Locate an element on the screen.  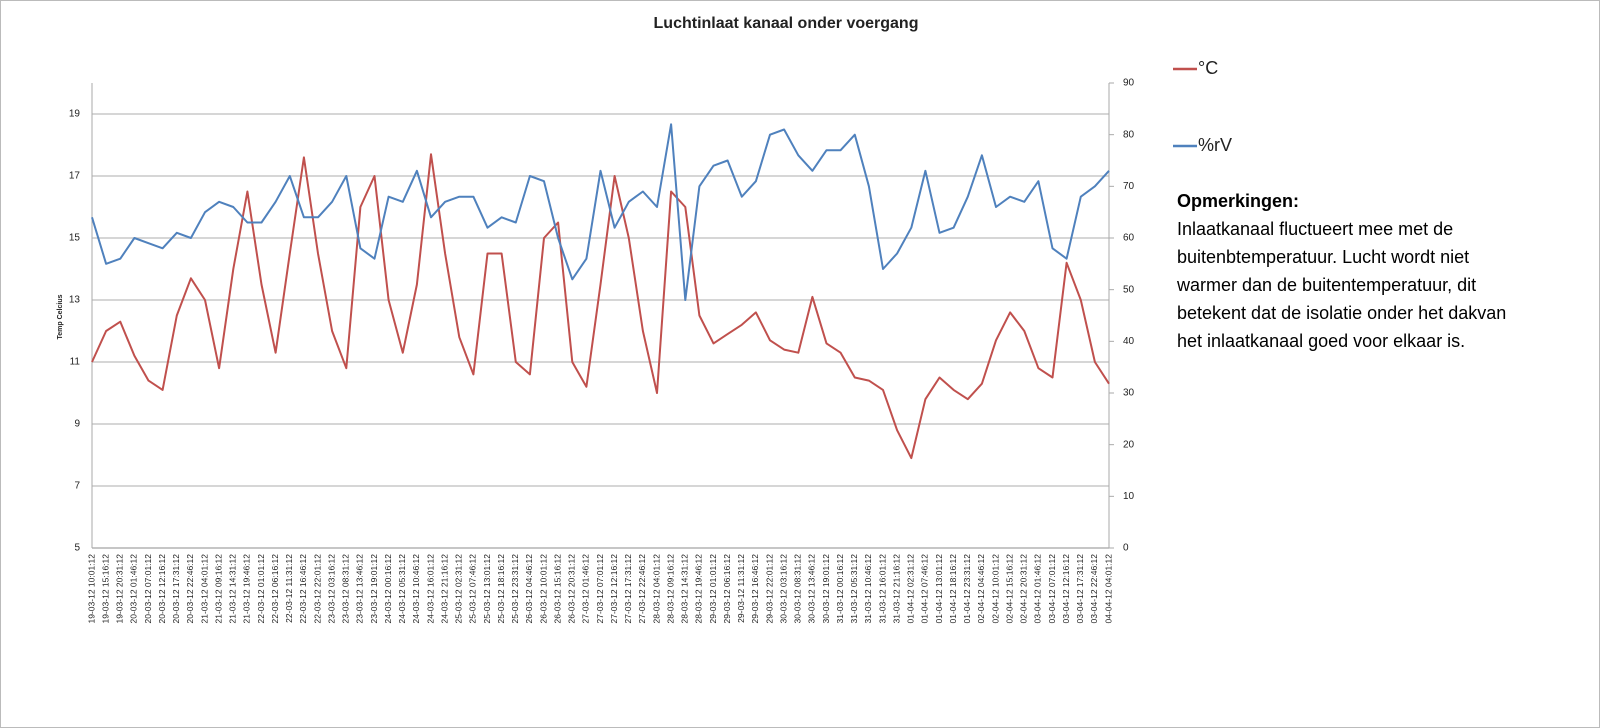
x-tick-label: 02-04-12 04:46:12 is located at coordinates (981, 589).